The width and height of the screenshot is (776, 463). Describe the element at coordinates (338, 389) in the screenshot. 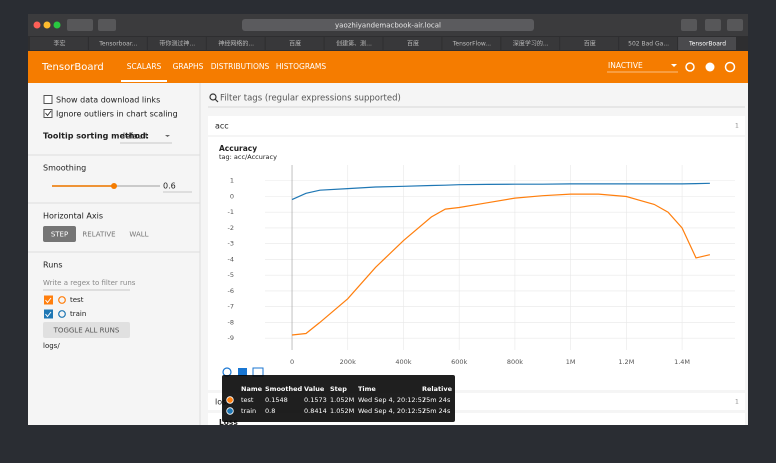

I see `tooltip-header: Step` at that location.